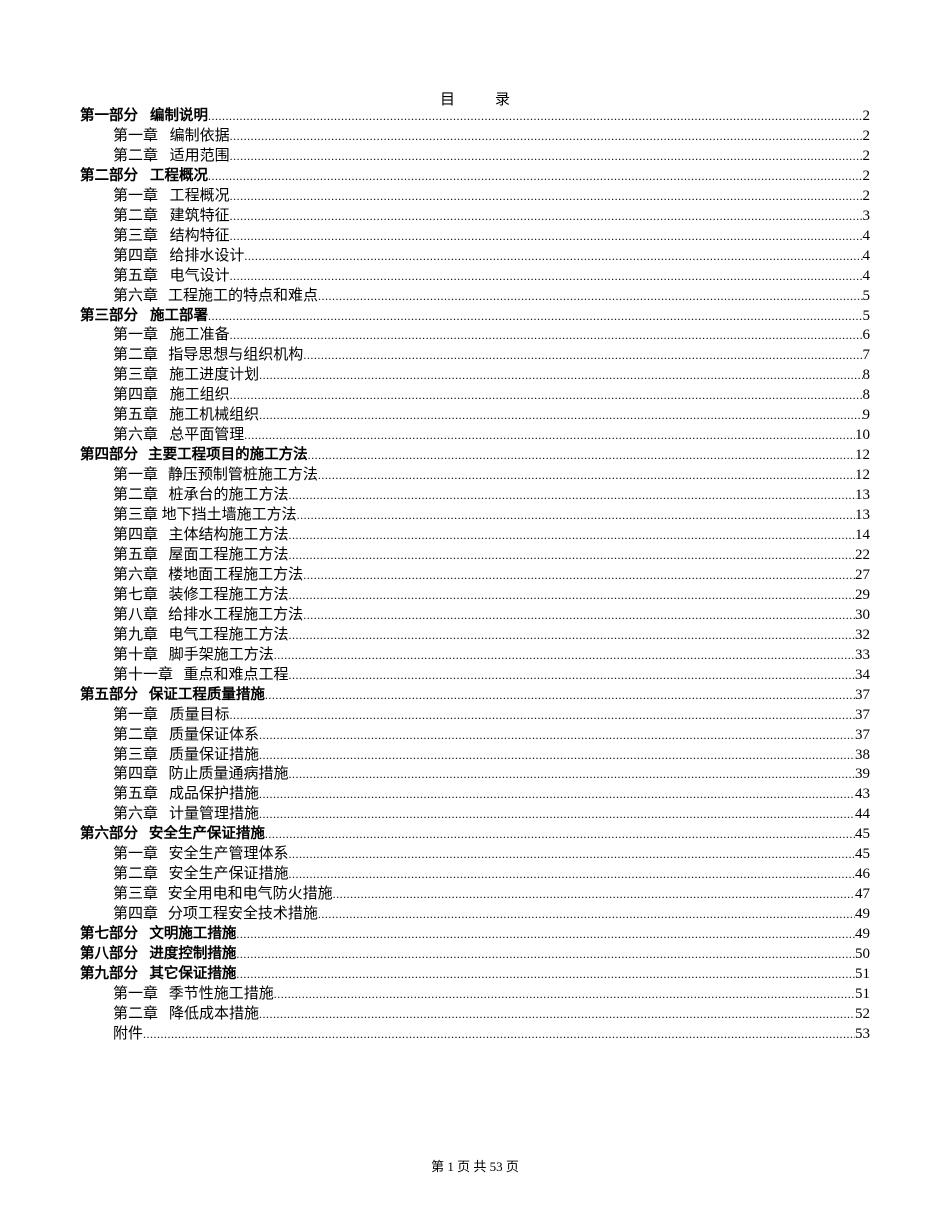 This screenshot has width=950, height=1230. Describe the element at coordinates (862, 455) in the screenshot. I see `entry-page-number: 12` at that location.